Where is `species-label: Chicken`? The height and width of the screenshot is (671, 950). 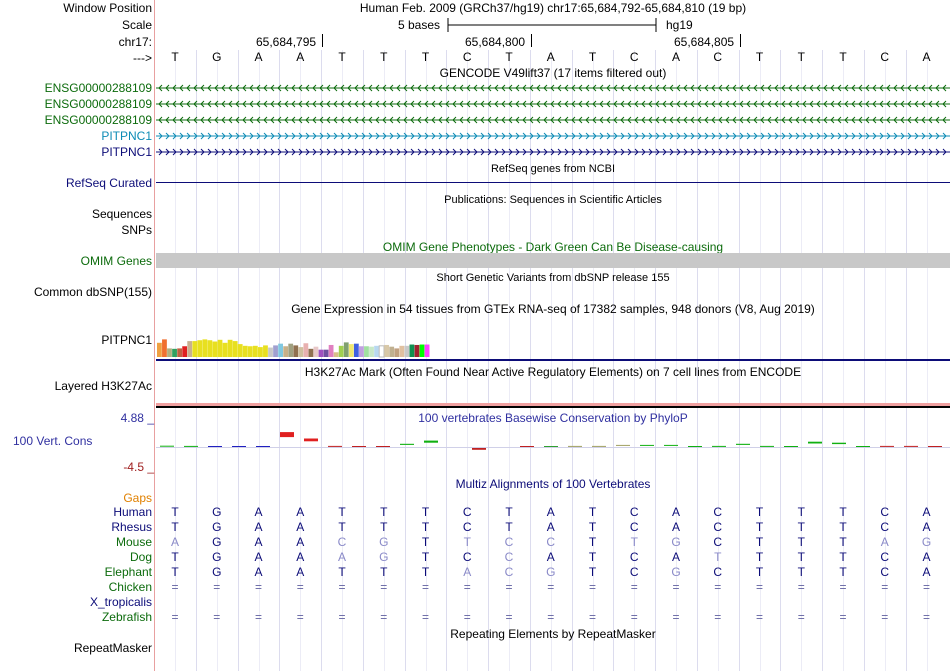 species-label: Chicken is located at coordinates (130, 587).